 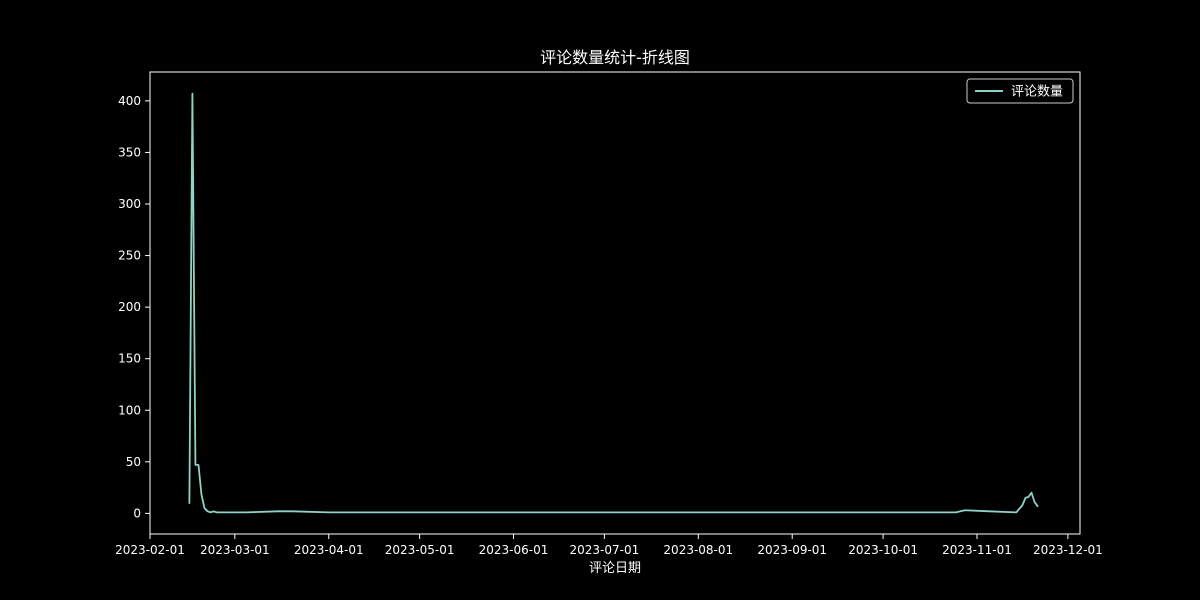 I want to click on legend: 评论数量, so click(x=1020, y=91).